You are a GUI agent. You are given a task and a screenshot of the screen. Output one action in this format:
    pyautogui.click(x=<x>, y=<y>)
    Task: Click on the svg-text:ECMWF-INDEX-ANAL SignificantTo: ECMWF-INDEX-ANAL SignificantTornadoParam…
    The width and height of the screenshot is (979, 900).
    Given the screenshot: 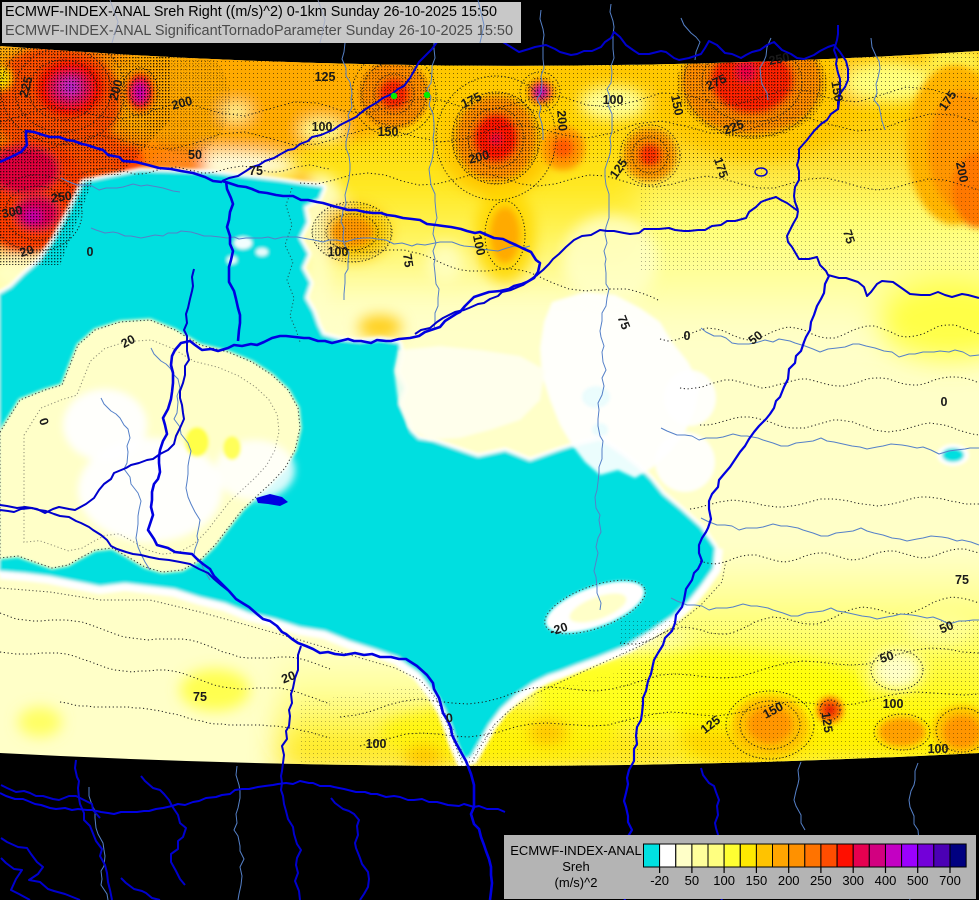 What is the action you would take?
    pyautogui.click(x=259, y=31)
    